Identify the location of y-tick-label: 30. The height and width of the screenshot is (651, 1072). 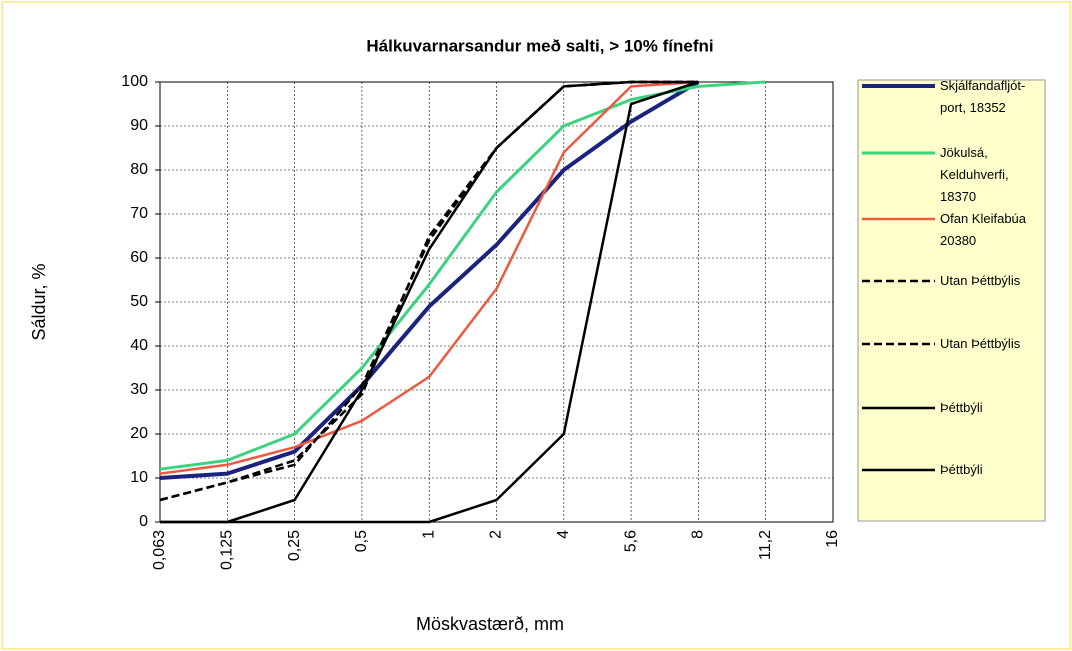
(139, 389).